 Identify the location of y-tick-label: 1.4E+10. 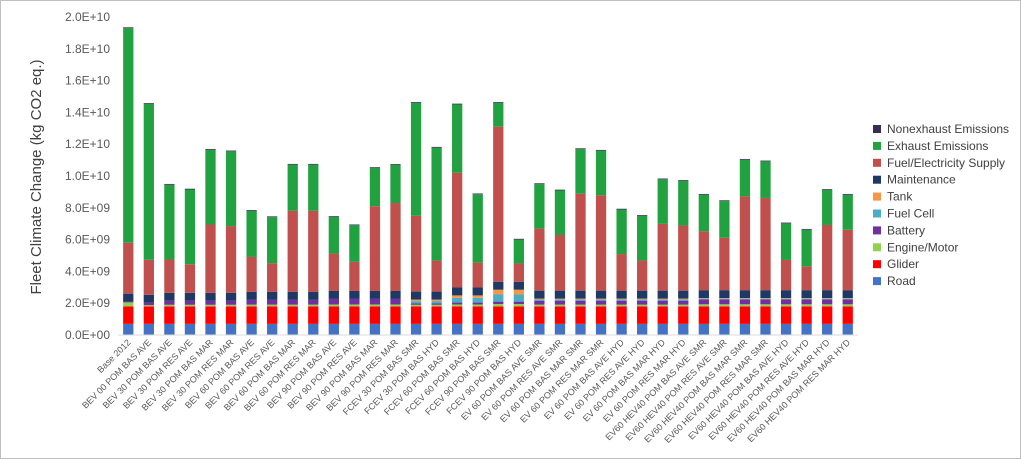
(87, 112).